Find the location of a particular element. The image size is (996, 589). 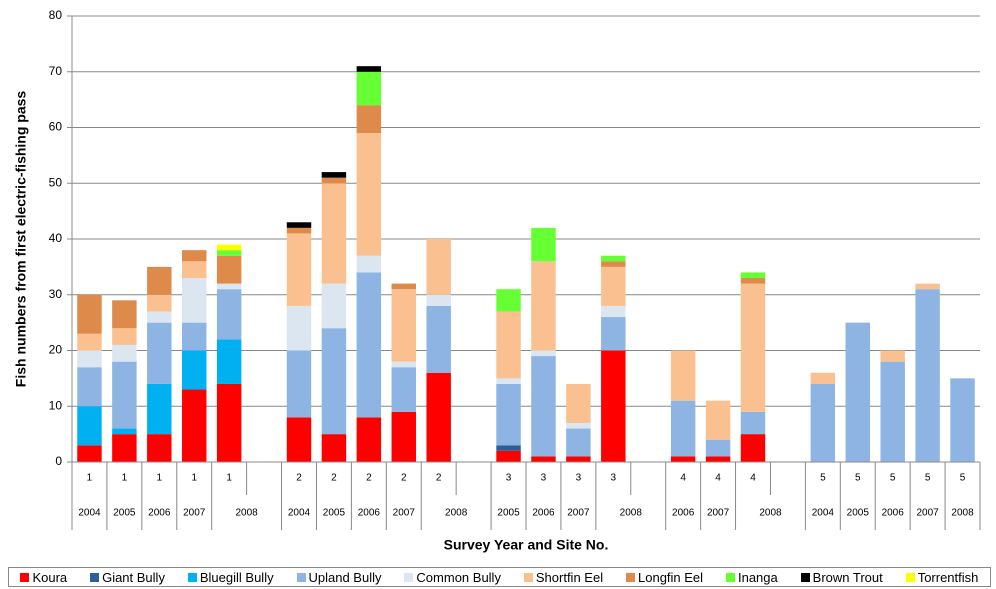

y-tick-label: 40 is located at coordinates (56, 238).